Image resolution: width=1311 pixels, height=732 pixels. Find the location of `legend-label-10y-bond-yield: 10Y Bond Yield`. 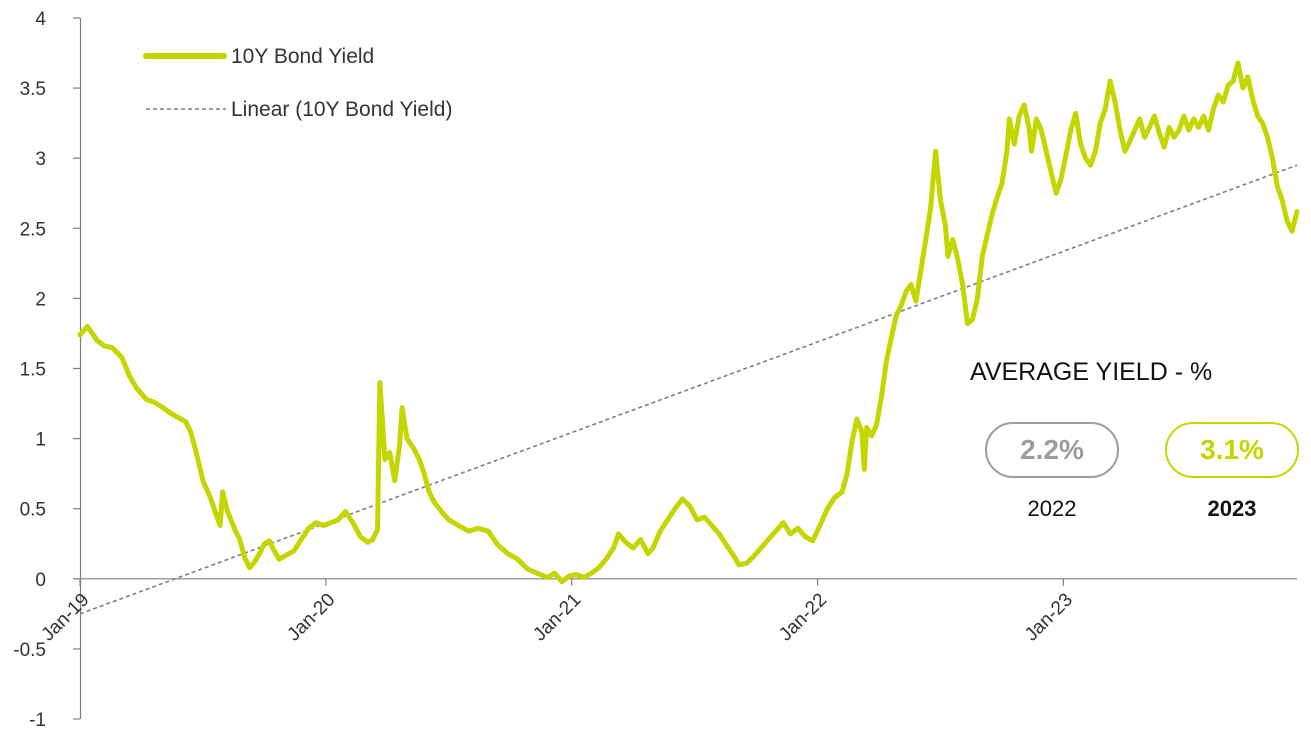

legend-label-10y-bond-yield: 10Y Bond Yield is located at coordinates (302, 56).